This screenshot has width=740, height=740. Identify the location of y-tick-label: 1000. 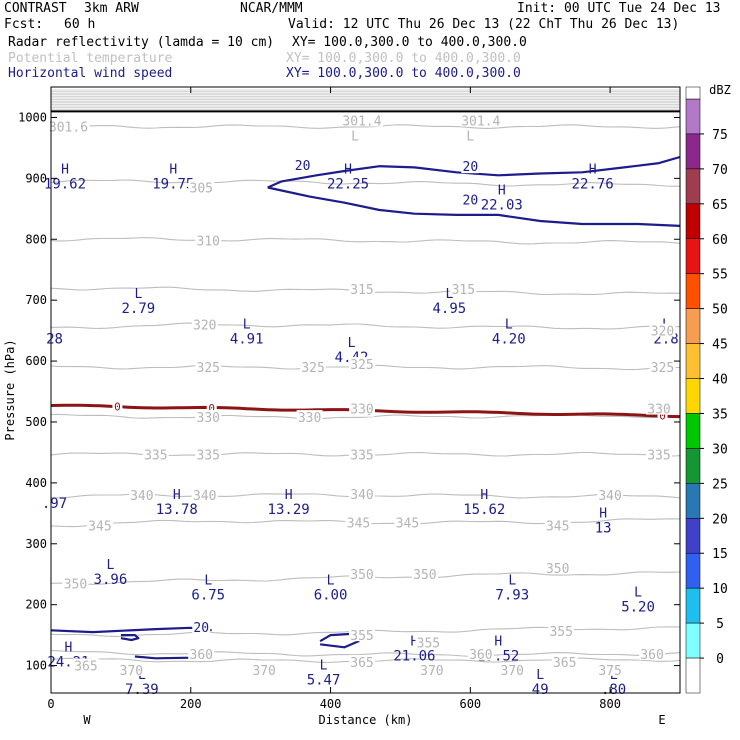
(32, 117).